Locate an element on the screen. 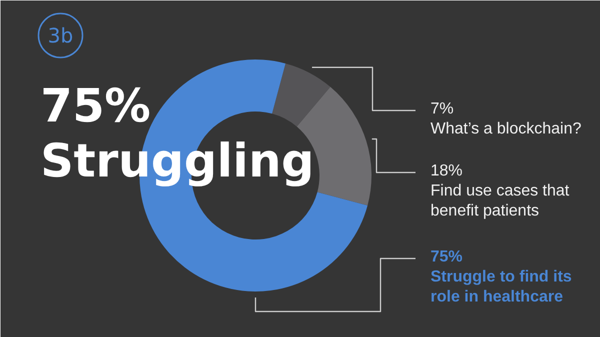  slice-label: Find use cases that benefit patients is located at coordinates (500, 201).